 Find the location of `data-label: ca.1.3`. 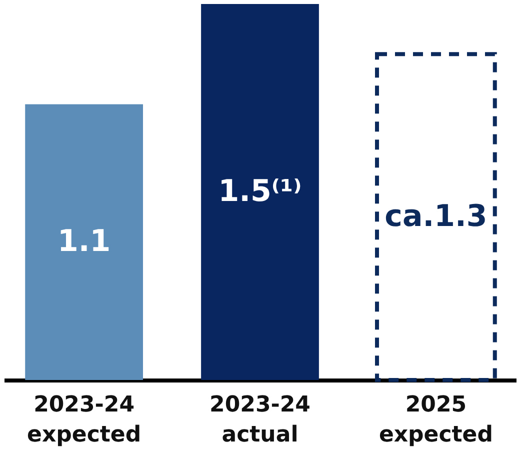

data-label: ca.1.3 is located at coordinates (436, 216).